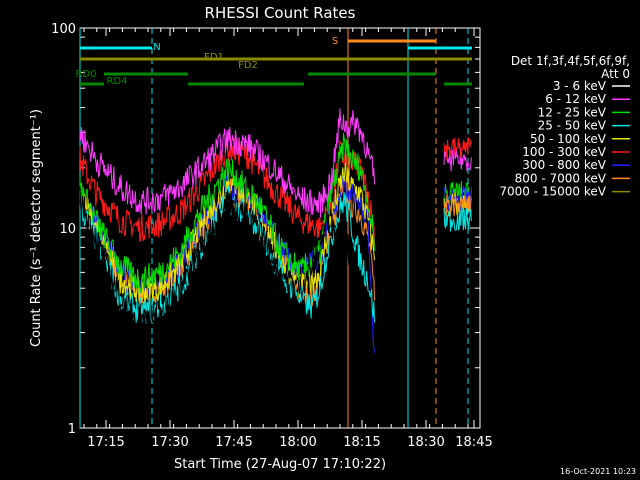 This screenshot has width=640, height=480. I want to click on legend-label: 12 - 25 keV, so click(572, 112).